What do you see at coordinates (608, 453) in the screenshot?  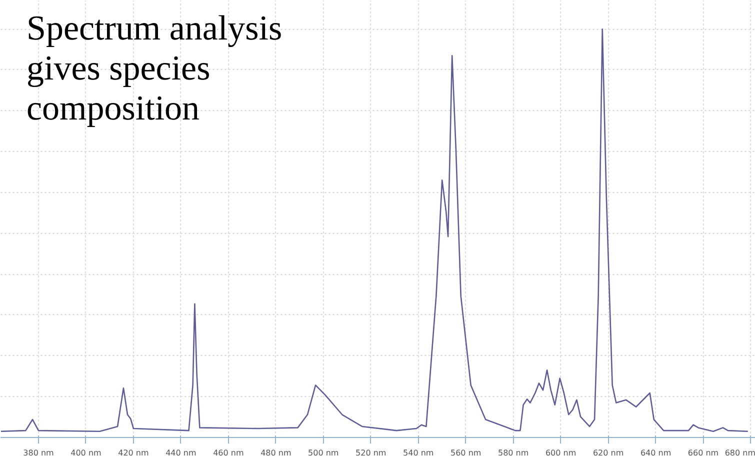 I see `x-tick-label: 620 nm` at bounding box center [608, 453].